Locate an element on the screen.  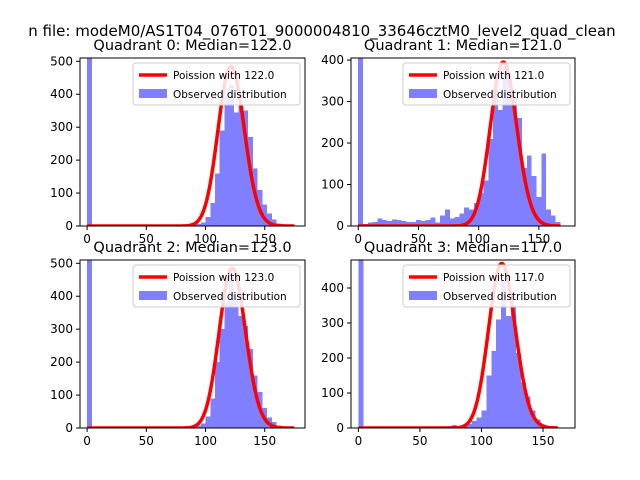
subplot-title: Quadrant 2: Median=123.0 is located at coordinates (192, 248).